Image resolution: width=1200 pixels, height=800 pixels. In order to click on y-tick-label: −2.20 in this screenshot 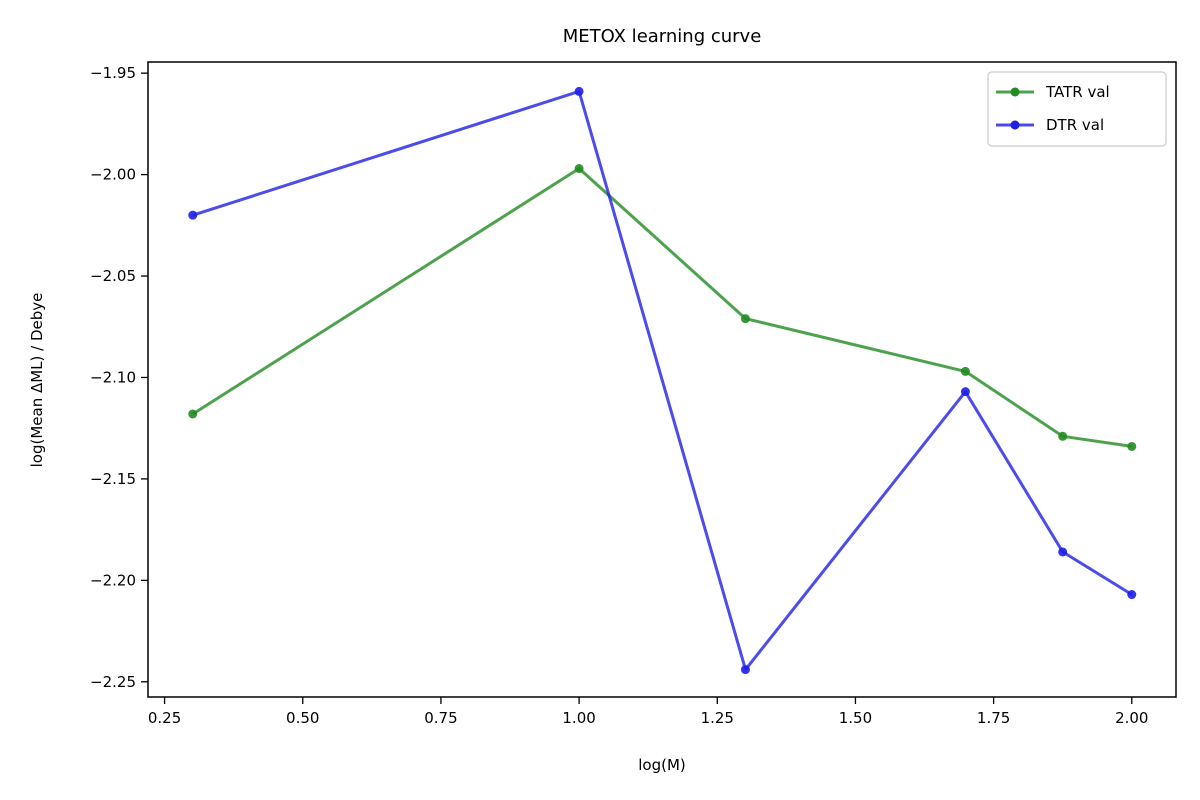, I will do `click(113, 580)`.